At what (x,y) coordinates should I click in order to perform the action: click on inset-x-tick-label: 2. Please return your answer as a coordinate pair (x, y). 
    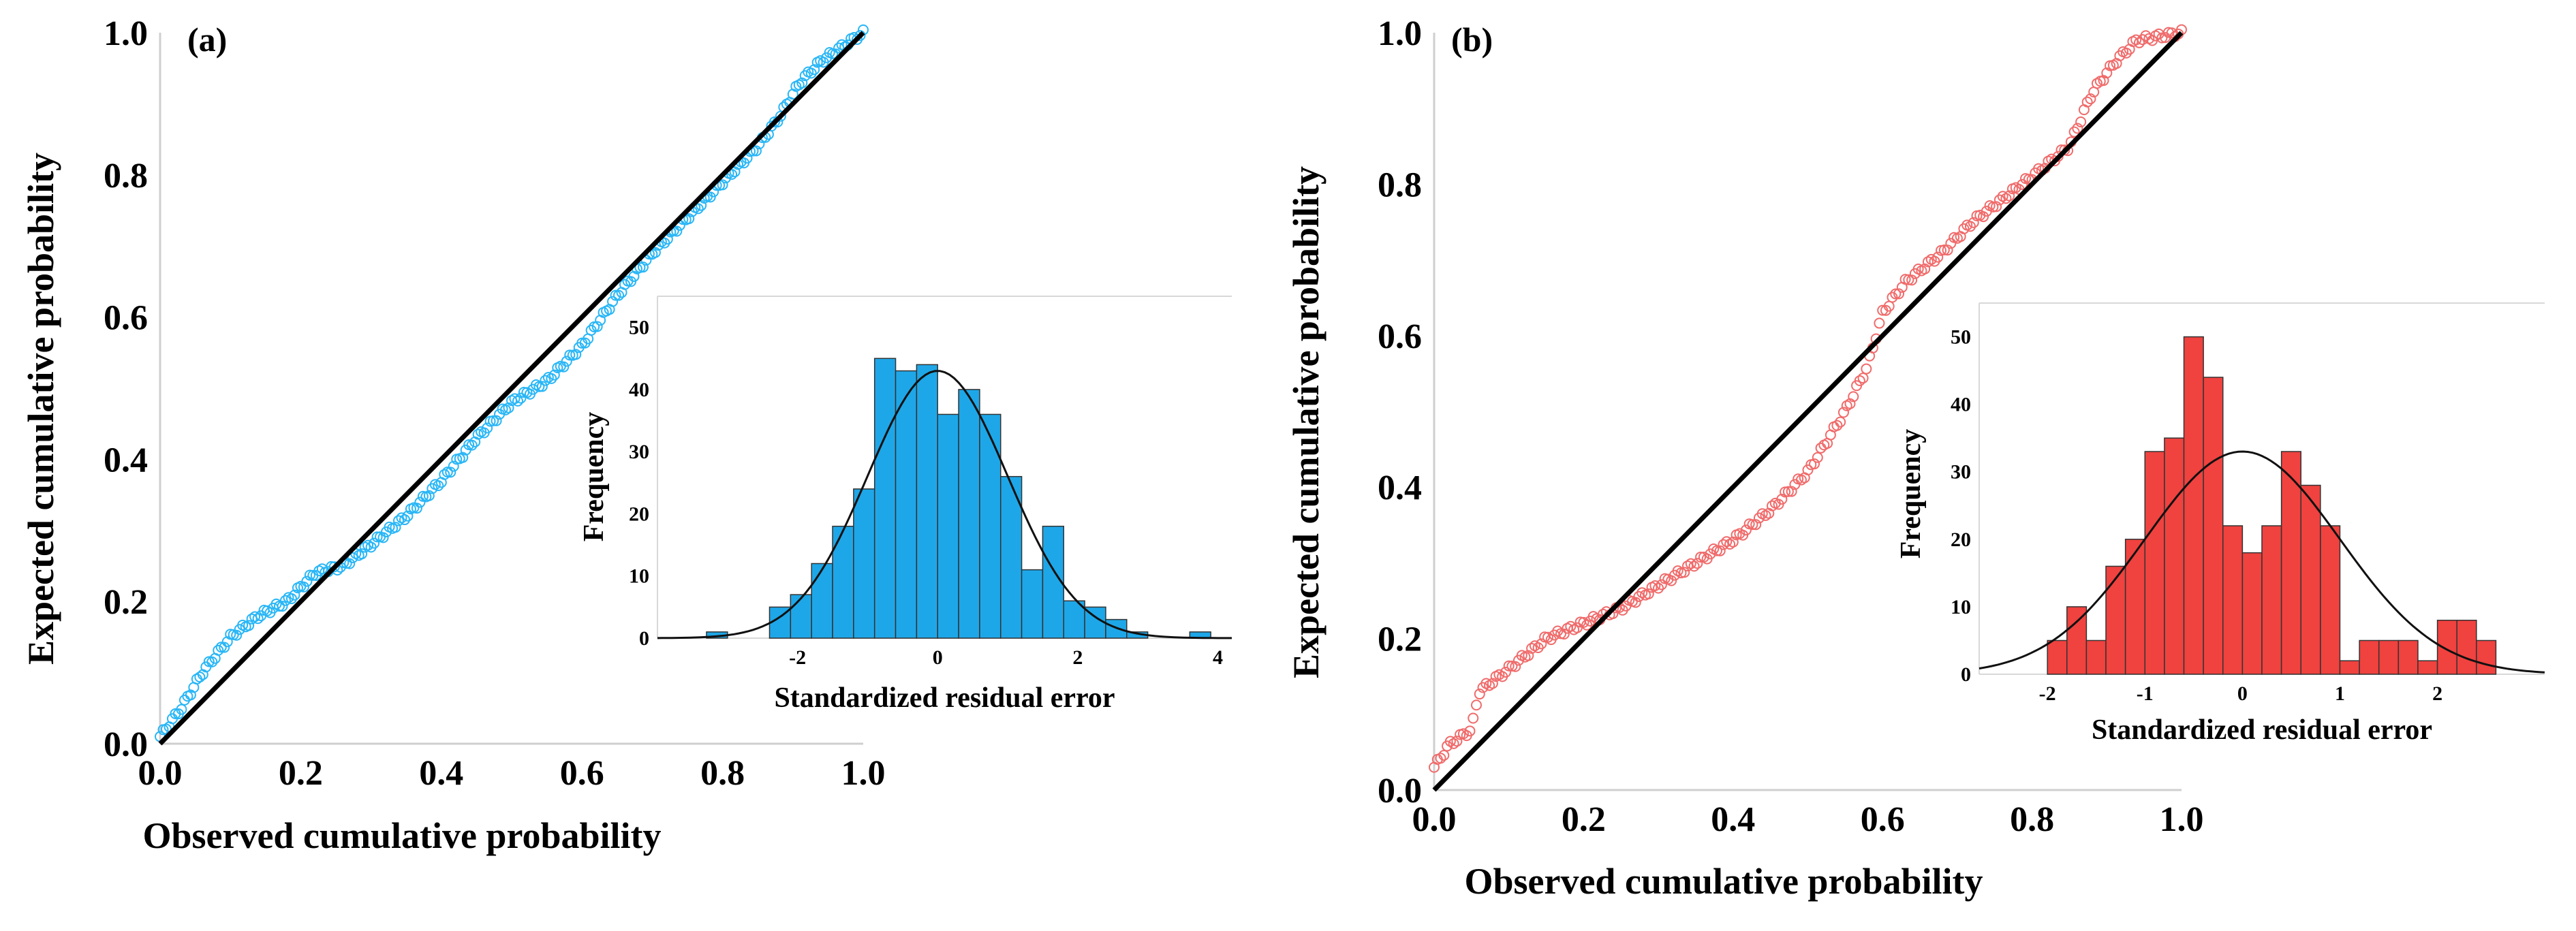
    Looking at the image, I should click on (1077, 657).